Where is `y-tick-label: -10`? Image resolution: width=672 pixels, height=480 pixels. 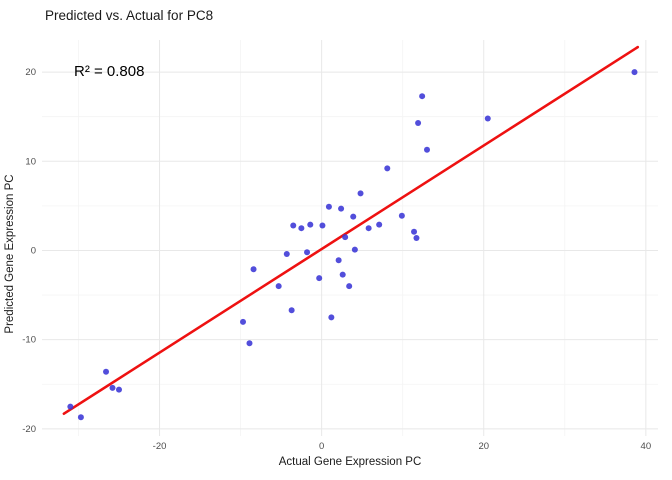
y-tick-label: -10 is located at coordinates (29, 340).